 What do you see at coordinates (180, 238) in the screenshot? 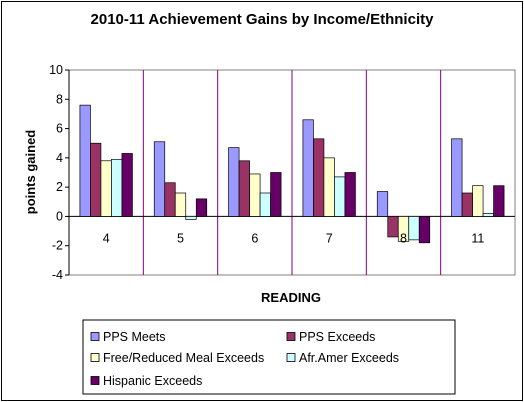
I see `x-tick-label: 5` at bounding box center [180, 238].